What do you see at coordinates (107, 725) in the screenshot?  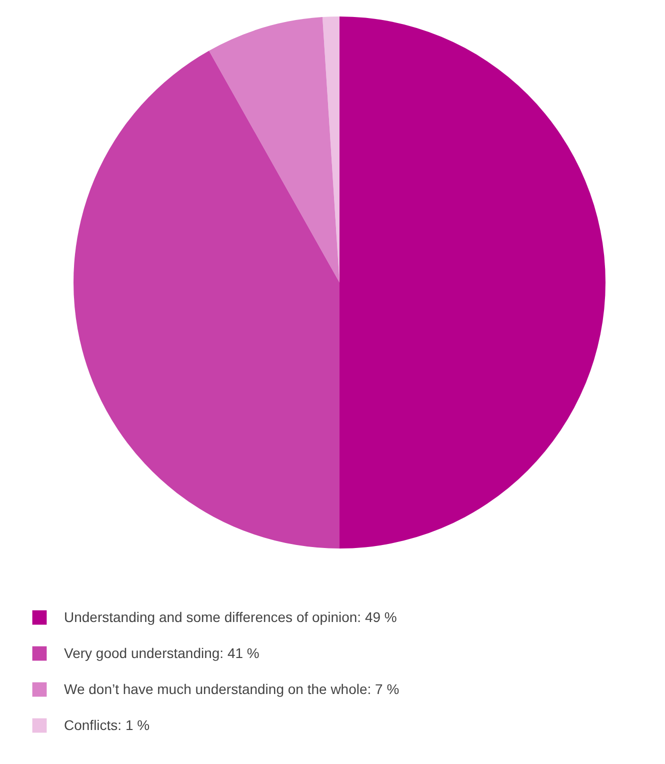 I see `legend-label: Conflicts: 1 %` at bounding box center [107, 725].